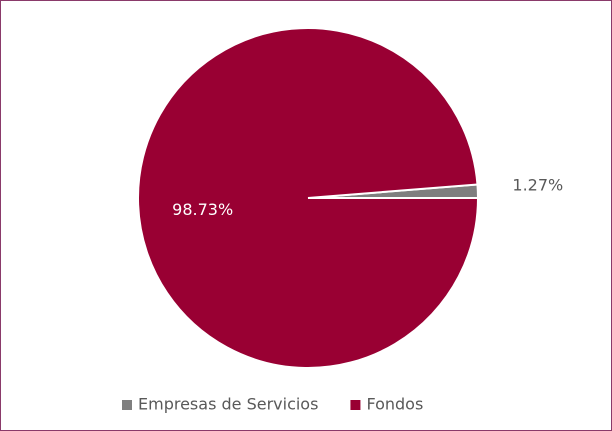  Describe the element at coordinates (202, 209) in the screenshot. I see `data-label: 98.73%` at that location.